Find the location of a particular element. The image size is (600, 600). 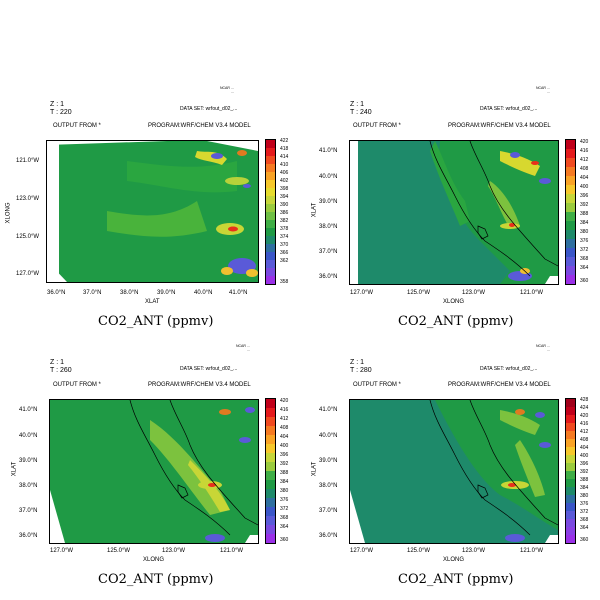

x-tick: 125.0°W is located at coordinates (119, 551).